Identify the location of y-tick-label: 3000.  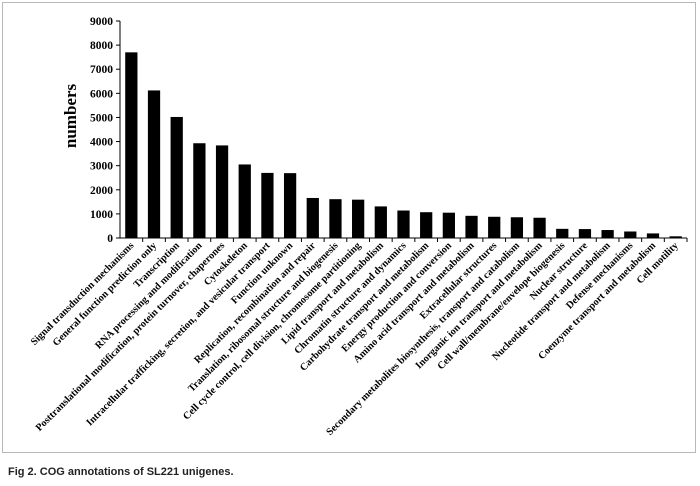
(101, 167).